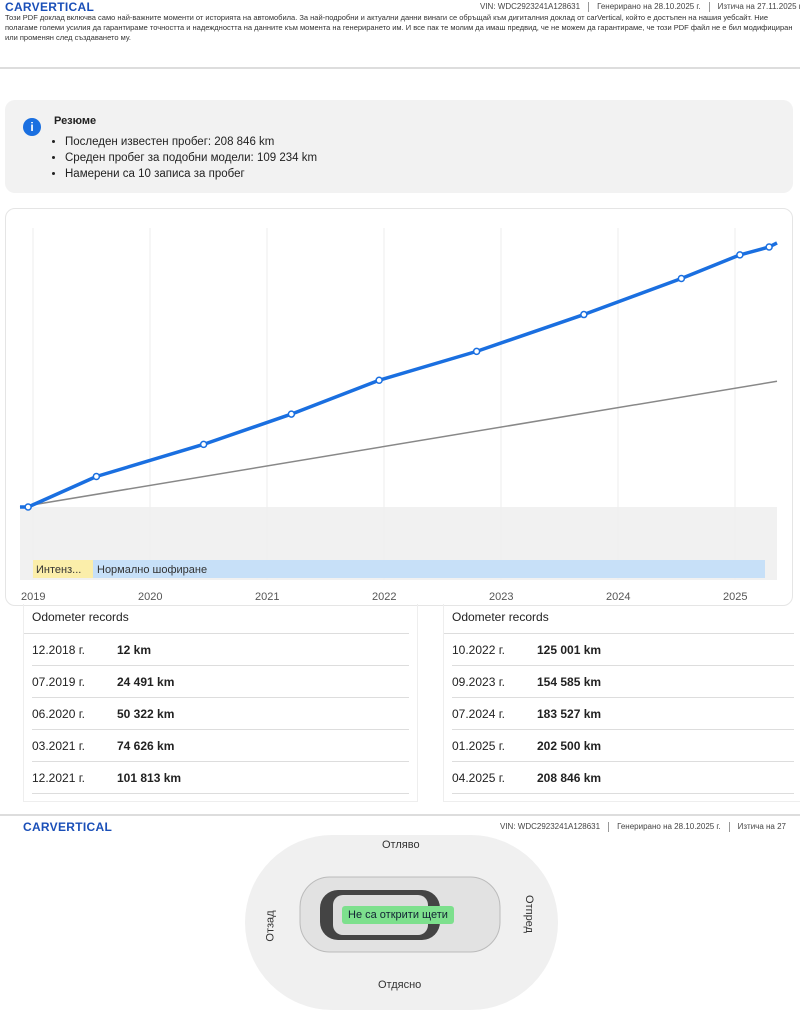 This screenshot has width=800, height=1010. What do you see at coordinates (623, 746) in the screenshot?
I see `table-row: 01.2025 г. 202 500 km` at bounding box center [623, 746].